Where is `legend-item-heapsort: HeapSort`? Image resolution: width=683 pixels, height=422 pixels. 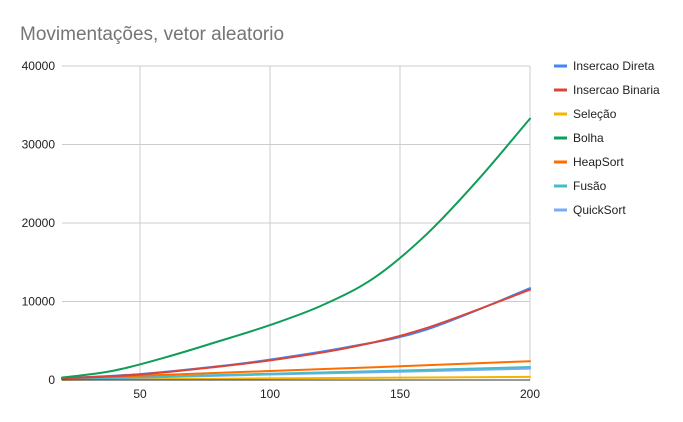
legend-item-heapsort: HeapSort is located at coordinates (589, 162).